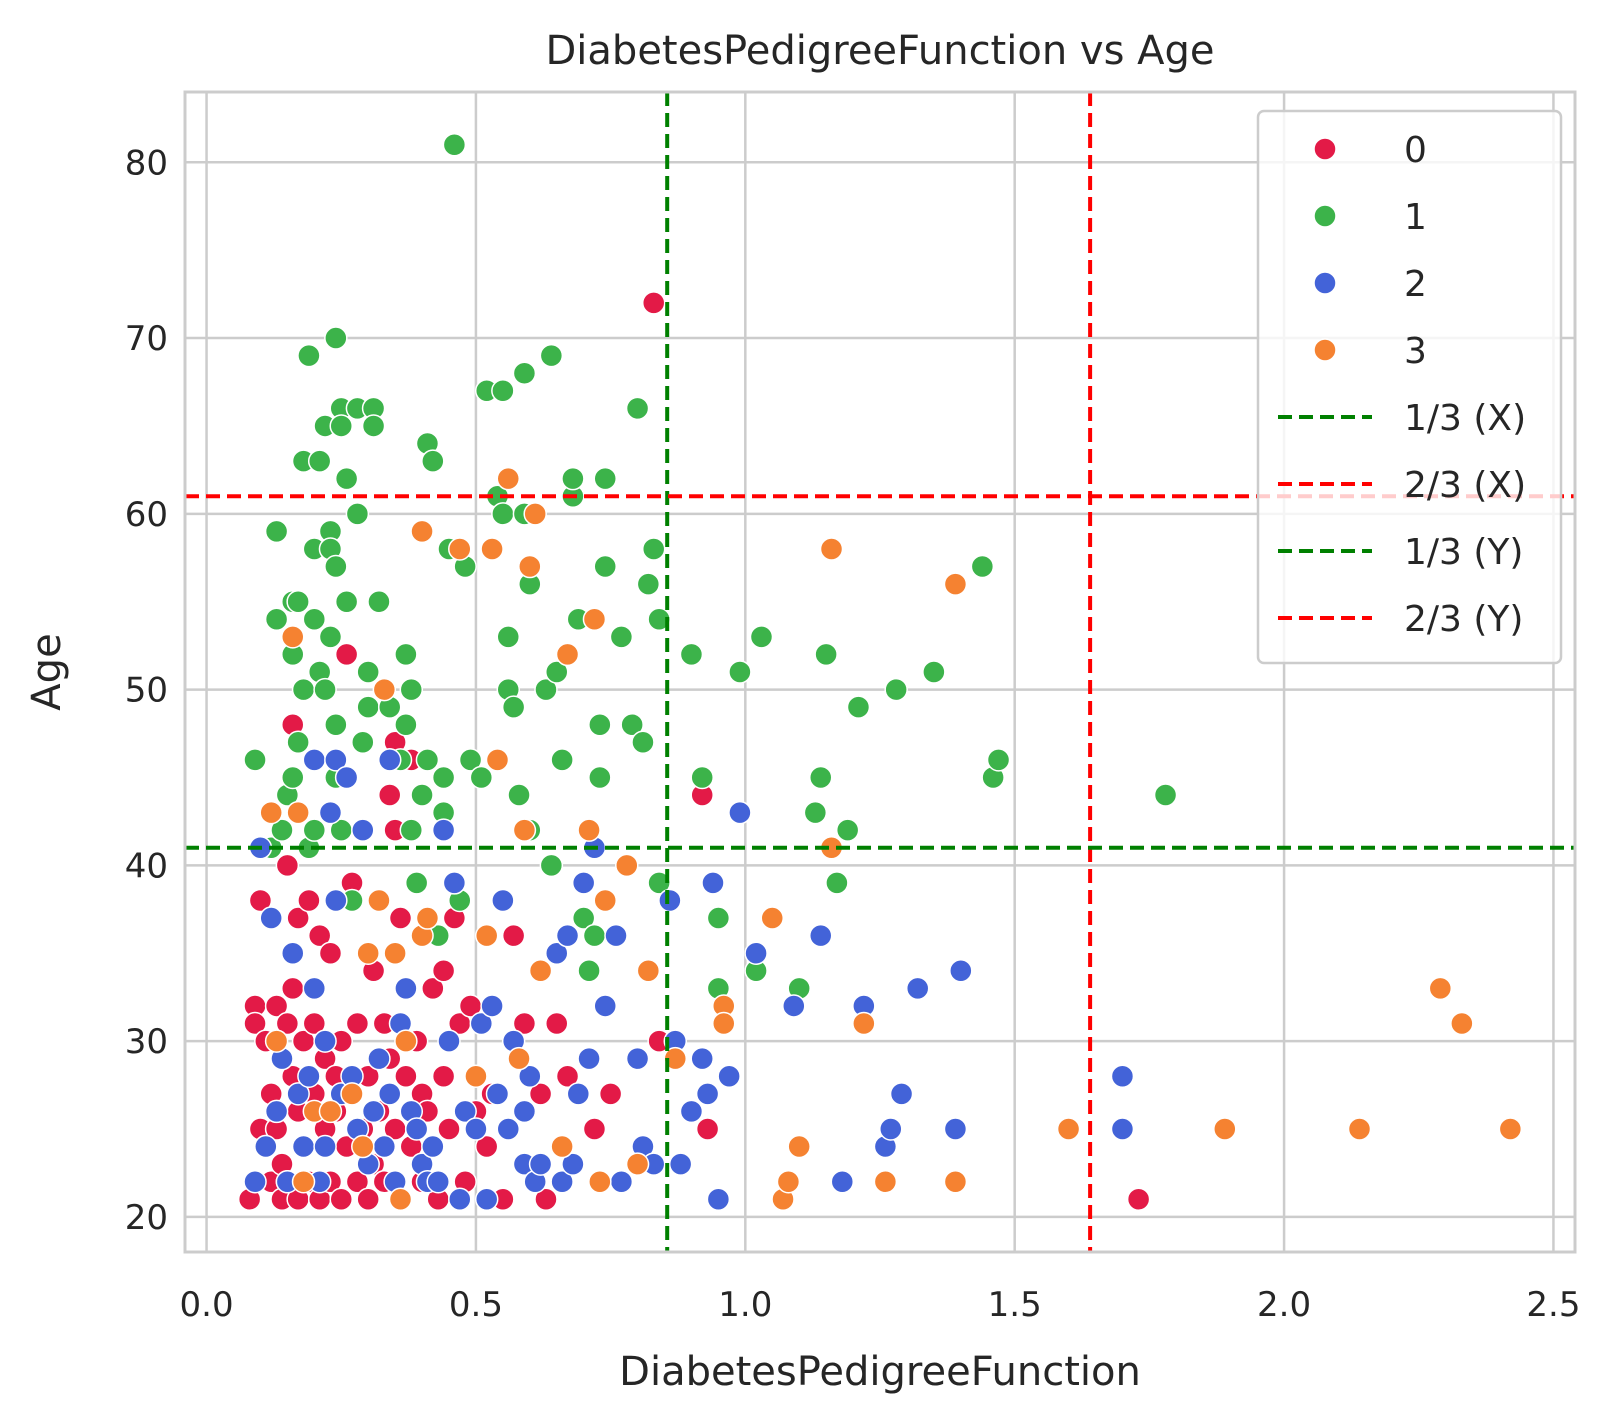 The height and width of the screenshot is (1421, 1620). I want to click on x-tick-label: 0.0, so click(207, 1305).